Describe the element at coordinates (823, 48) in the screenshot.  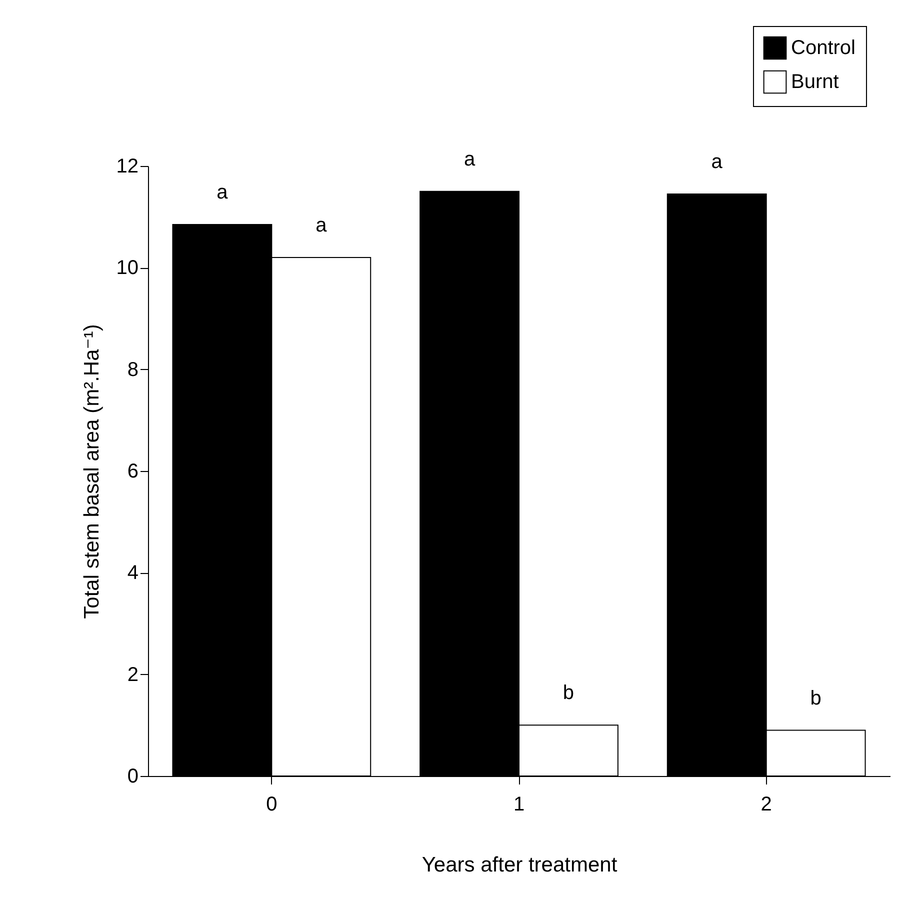
I see `legend-label: Control` at that location.